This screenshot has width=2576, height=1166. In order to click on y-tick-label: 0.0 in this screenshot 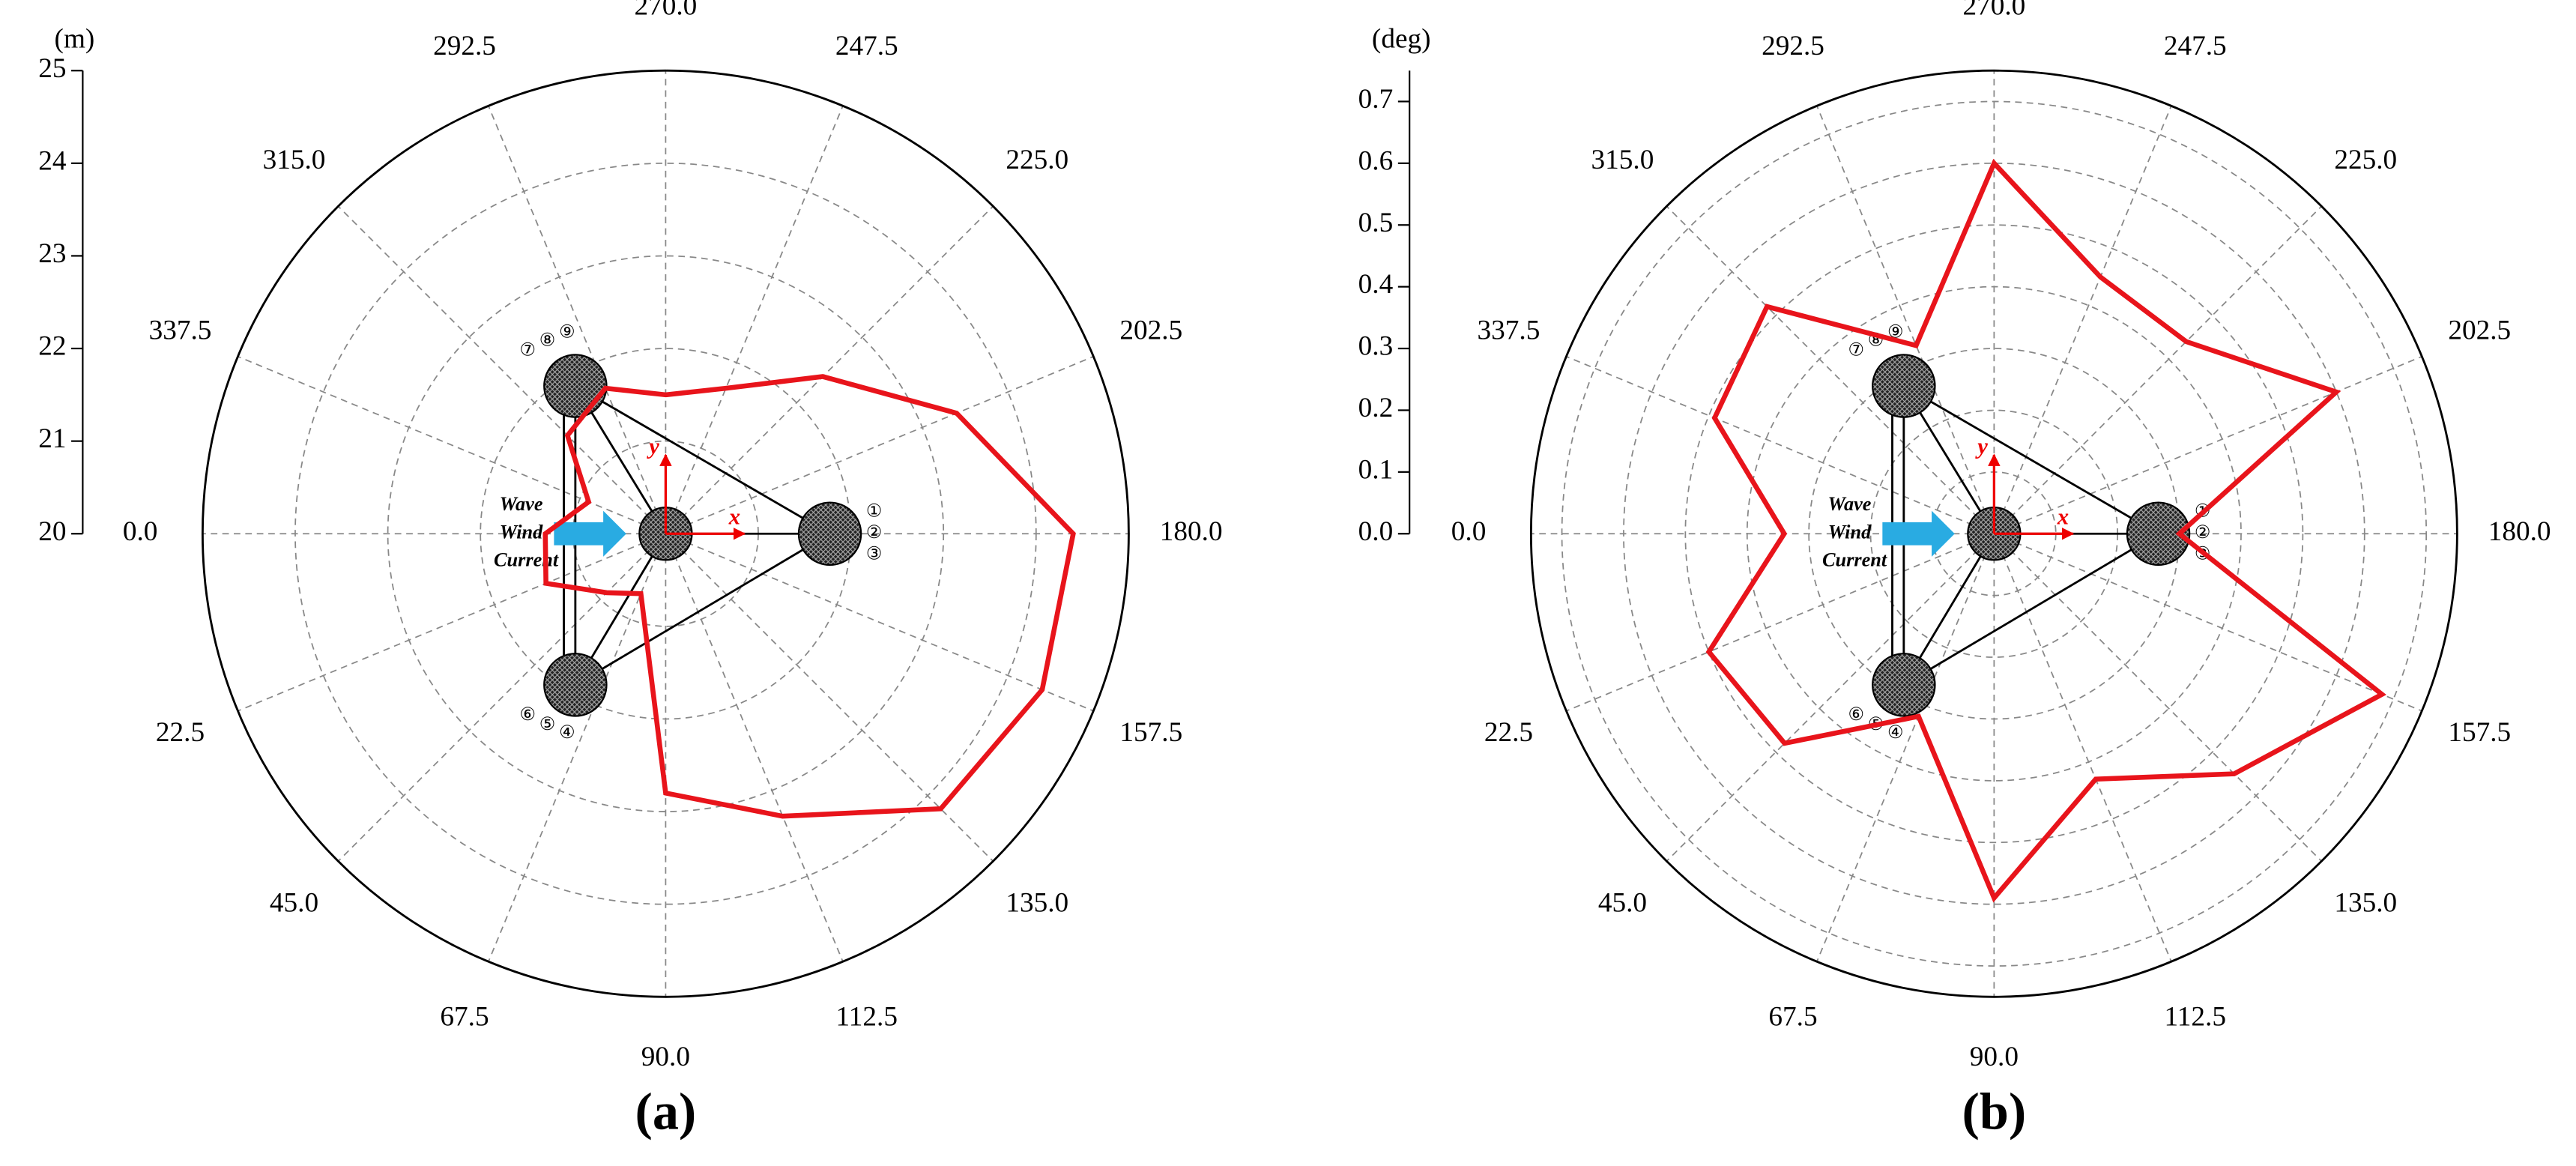, I will do `click(1376, 531)`.